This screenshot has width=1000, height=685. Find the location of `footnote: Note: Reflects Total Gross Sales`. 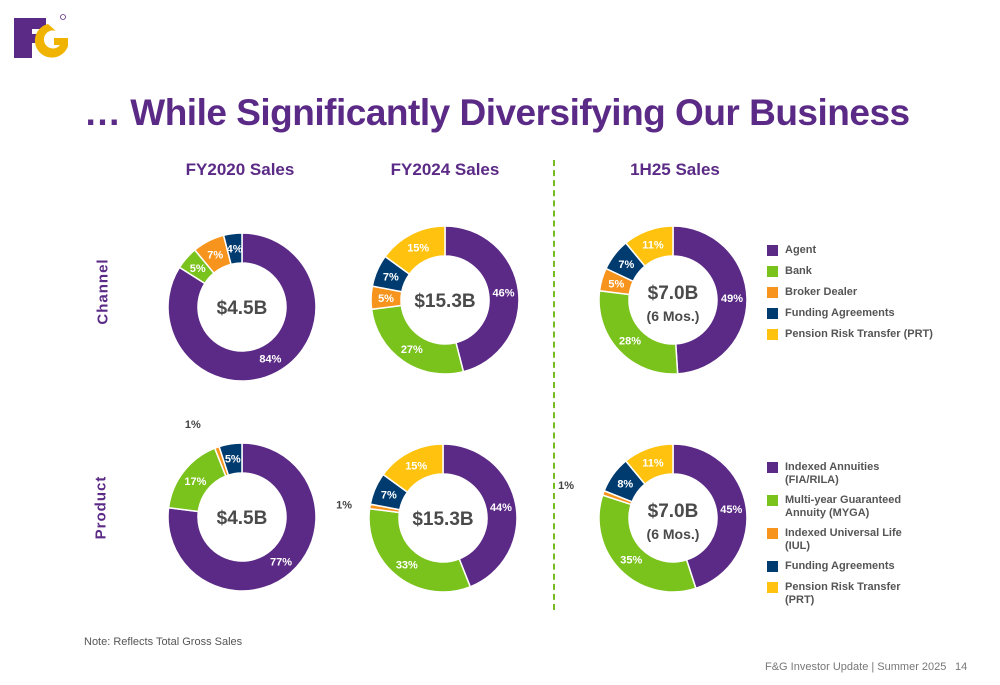

footnote: Note: Reflects Total Gross Sales is located at coordinates (163, 642).